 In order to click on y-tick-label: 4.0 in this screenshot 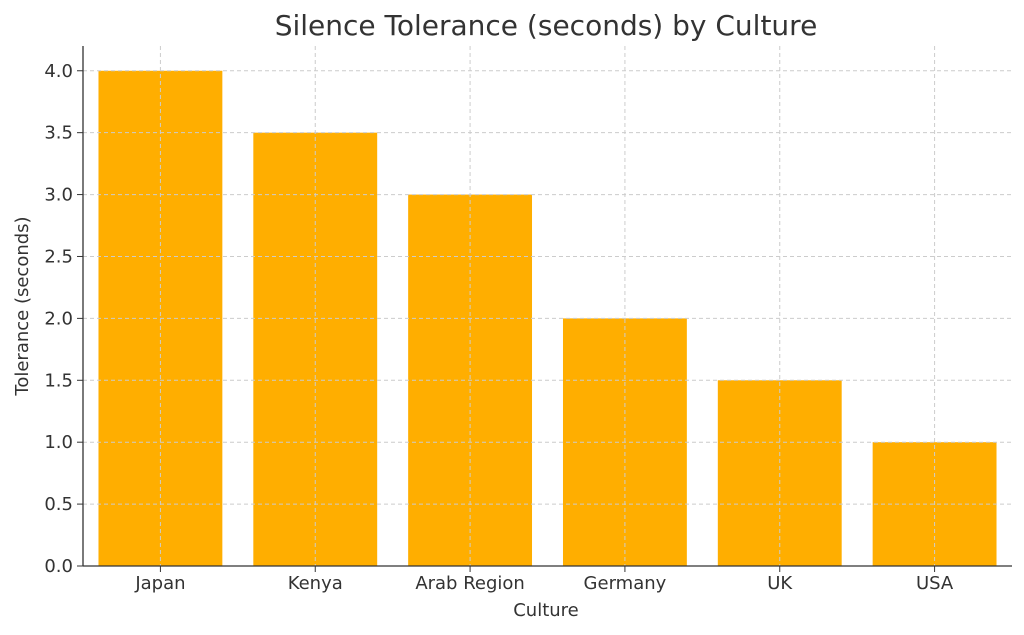, I will do `click(58, 71)`.